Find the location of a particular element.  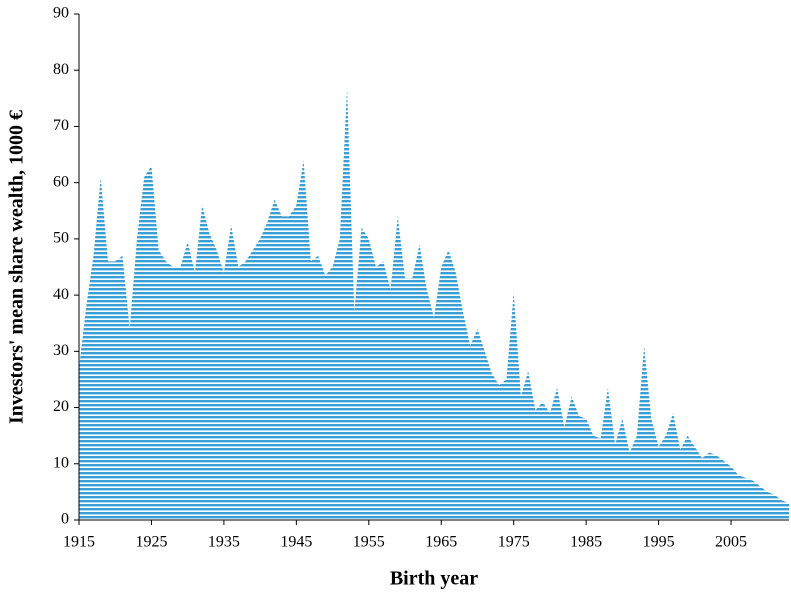

y-tick-label: 50 is located at coordinates (61, 238).